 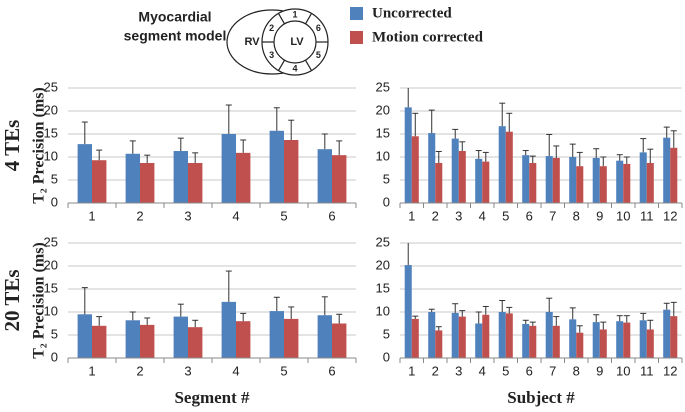 I want to click on x-tick-label: 3, so click(x=458, y=370).